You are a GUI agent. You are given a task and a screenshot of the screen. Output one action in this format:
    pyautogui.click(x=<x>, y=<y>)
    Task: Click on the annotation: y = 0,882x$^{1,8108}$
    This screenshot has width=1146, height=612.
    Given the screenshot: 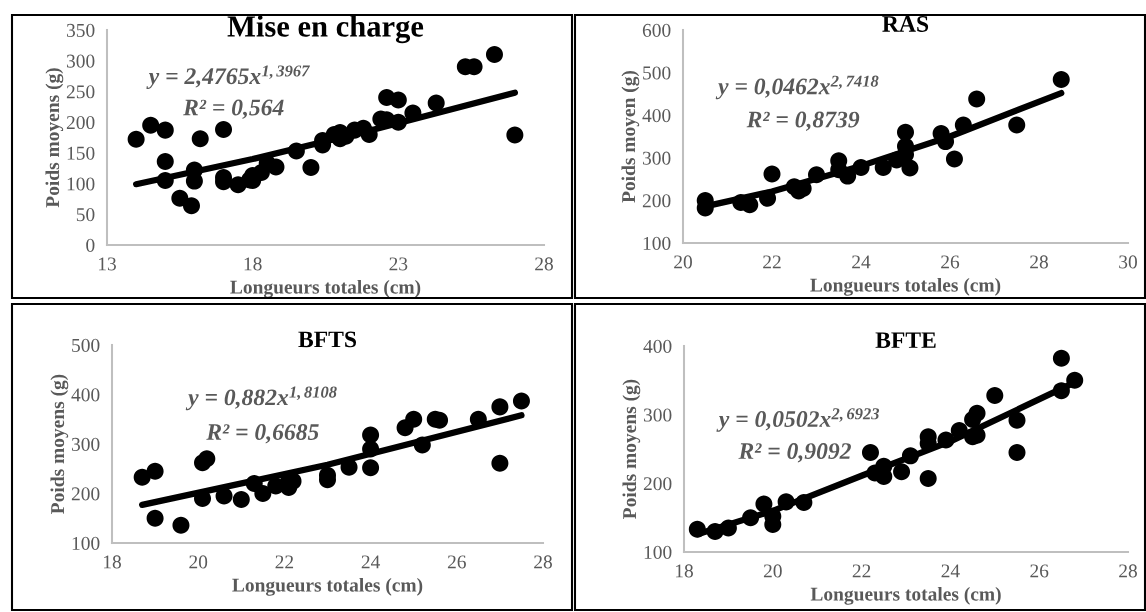 What is the action you would take?
    pyautogui.click(x=261, y=398)
    